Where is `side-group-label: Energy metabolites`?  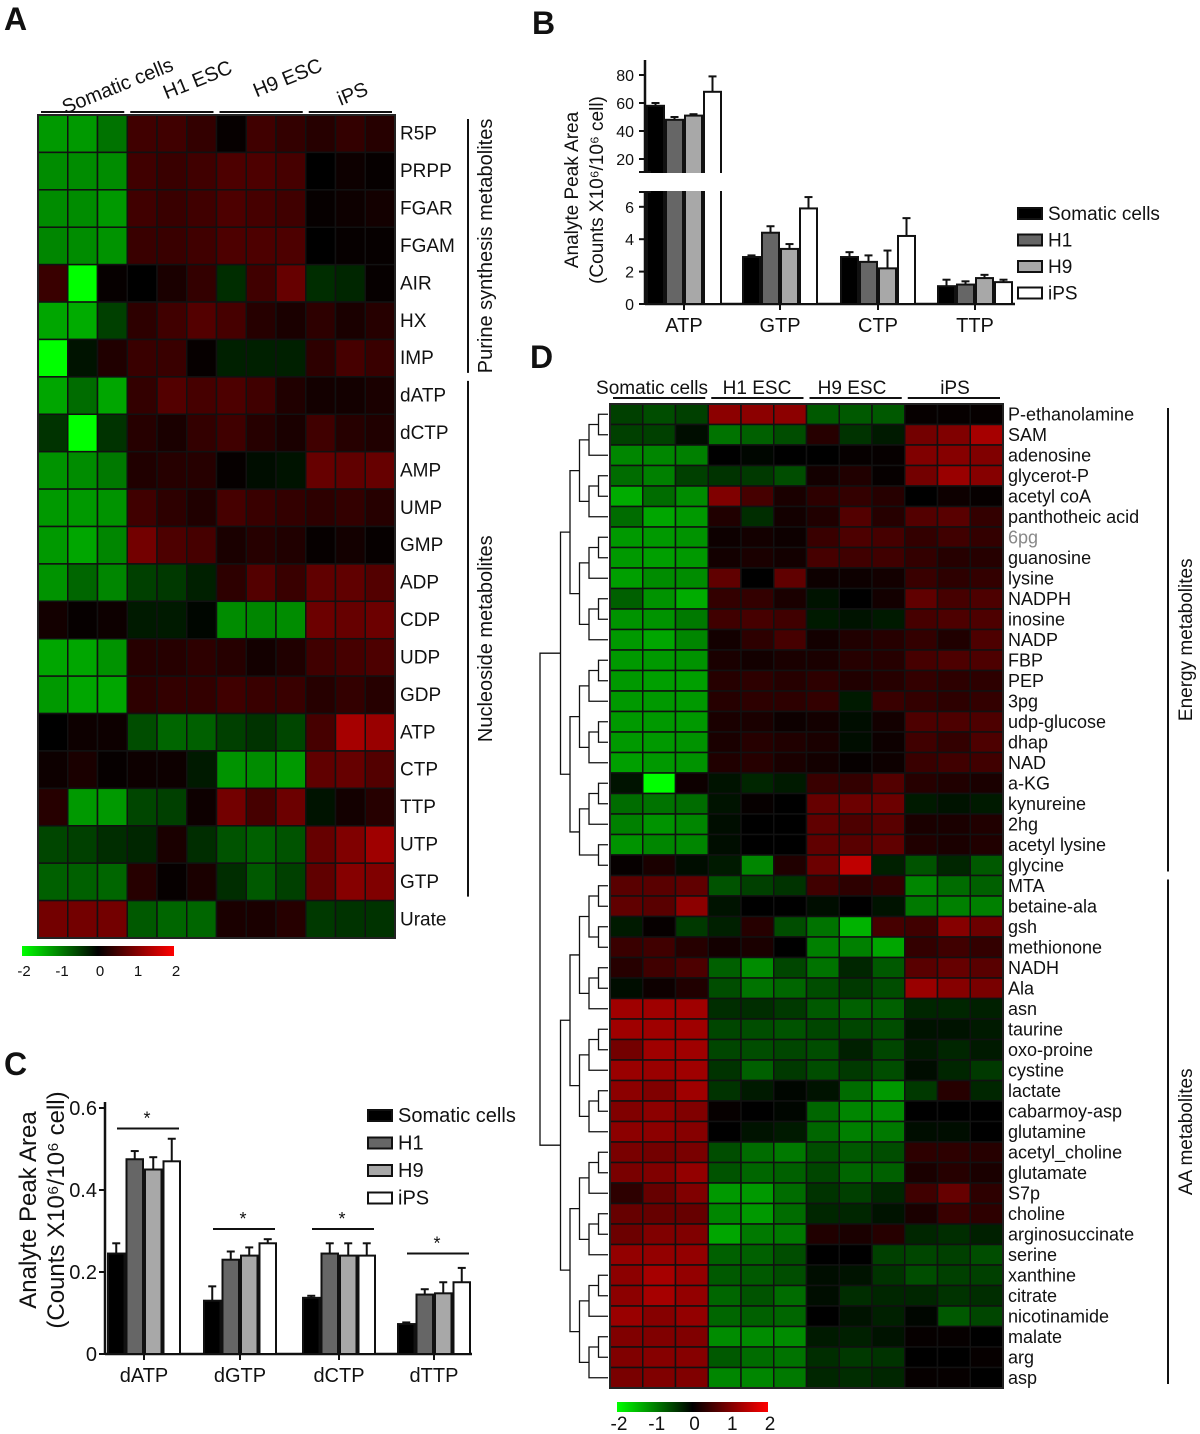 side-group-label: Energy metabolites is located at coordinates (1186, 639).